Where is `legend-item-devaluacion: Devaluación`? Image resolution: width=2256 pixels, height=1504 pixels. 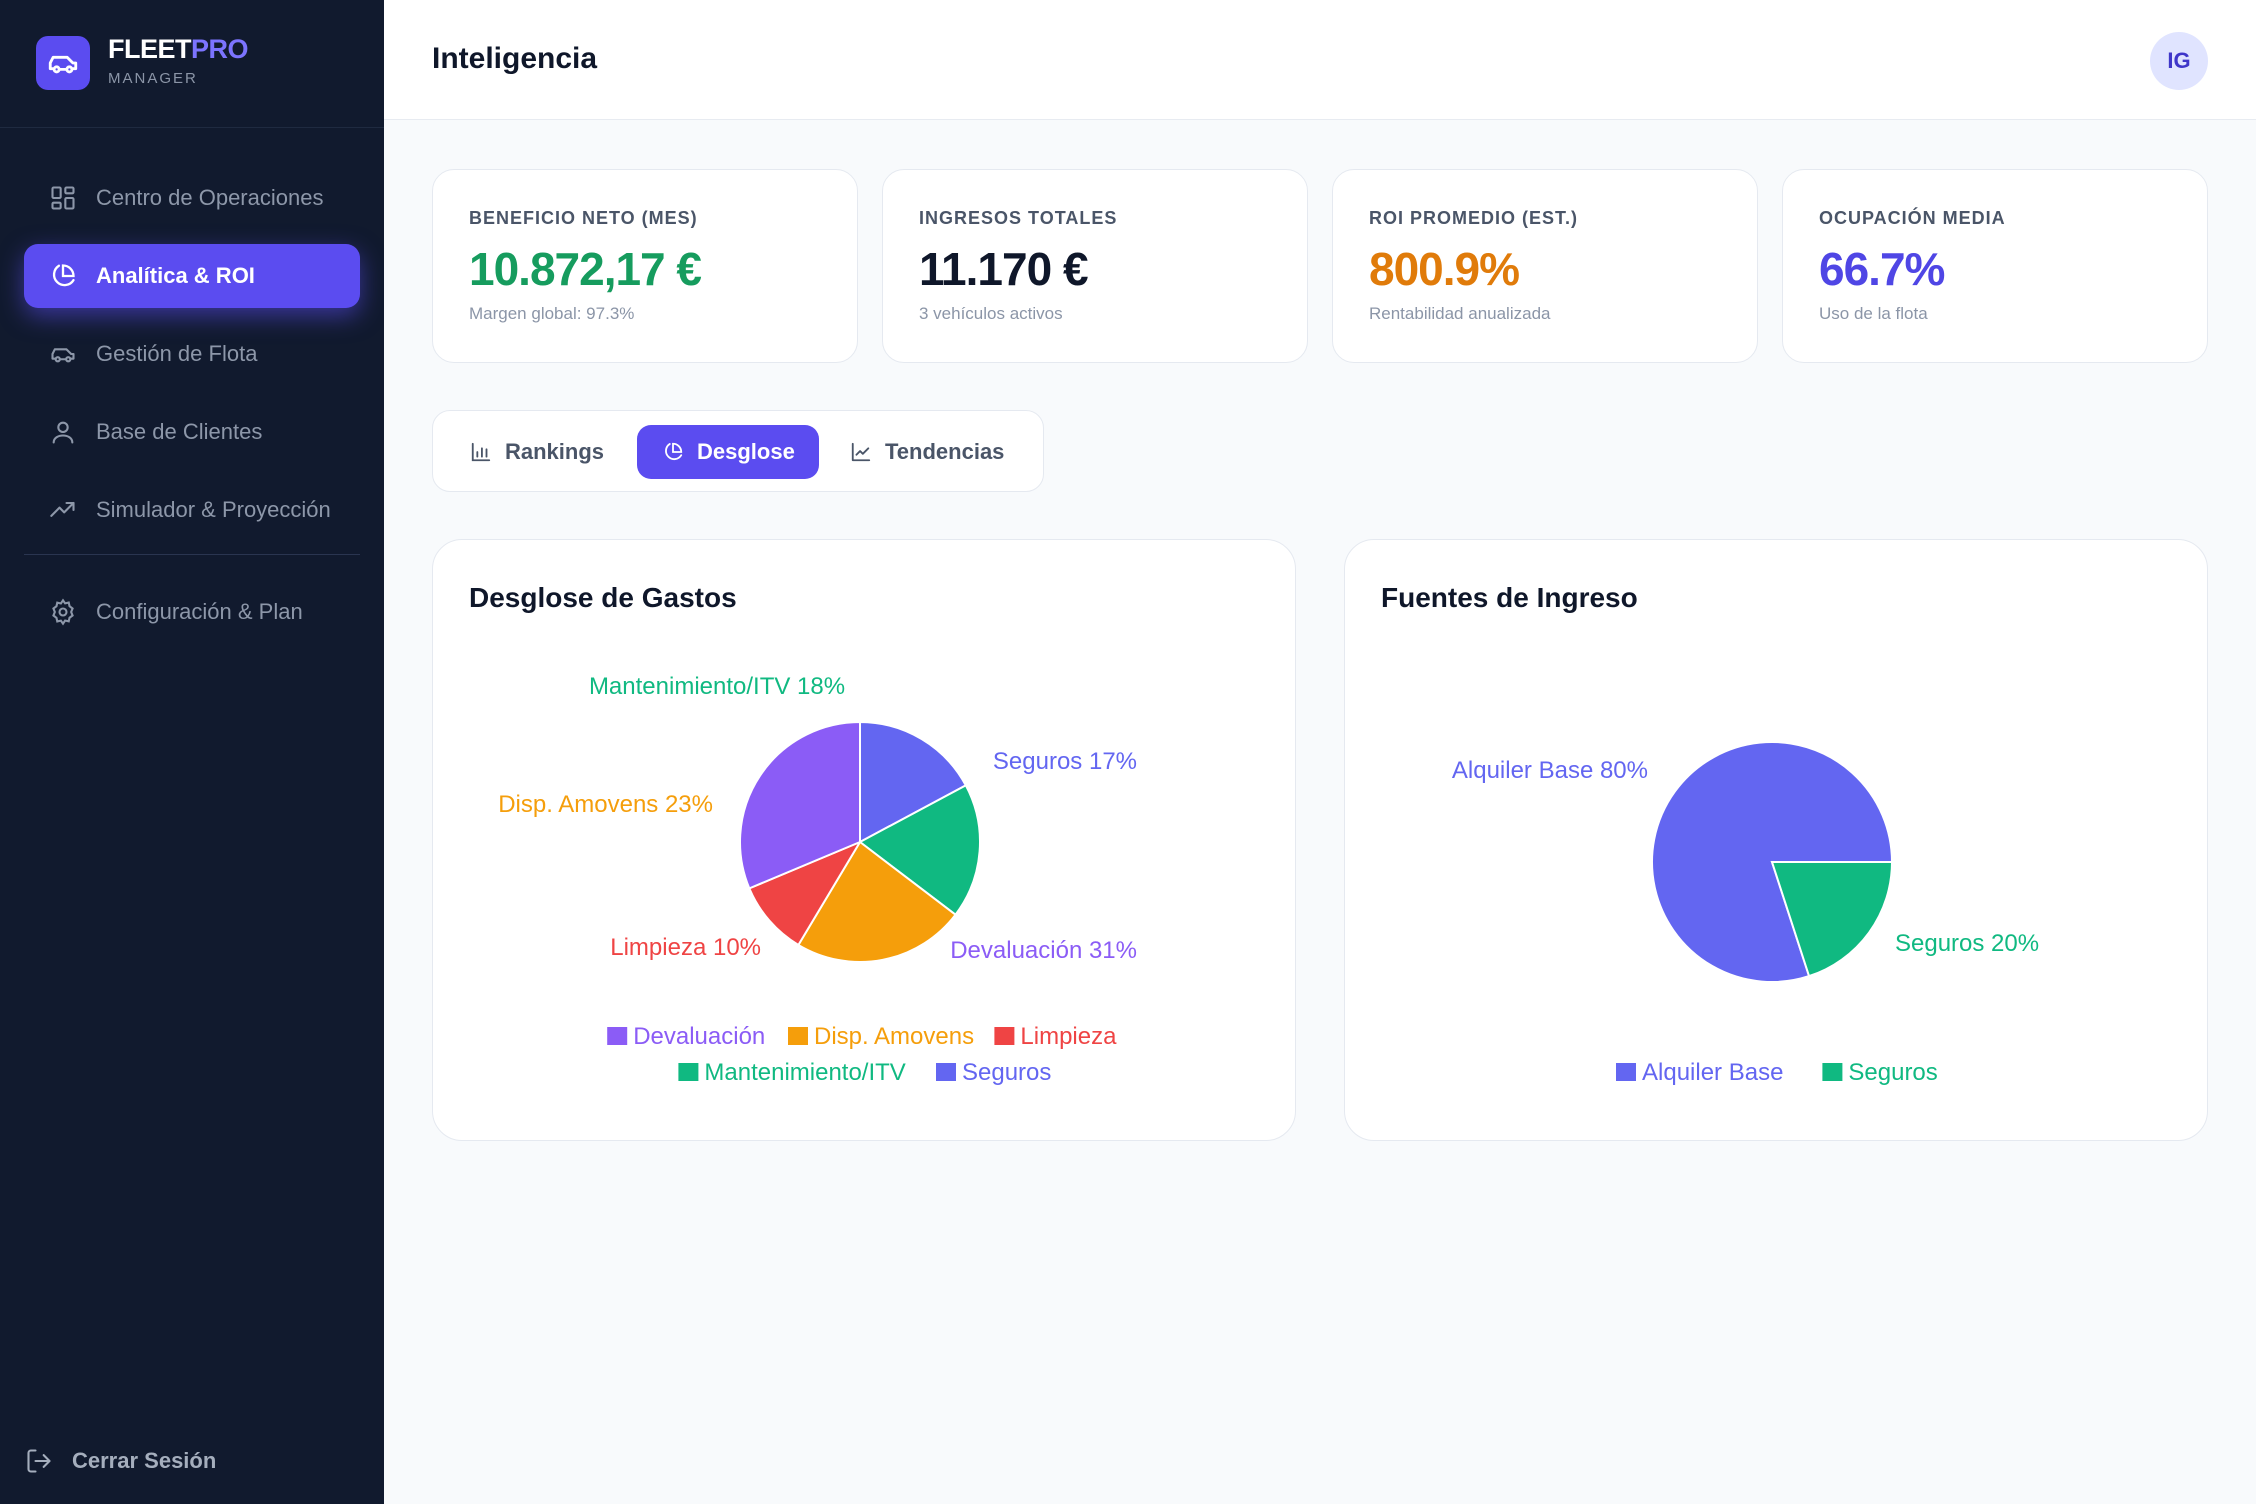 legend-item-devaluacion: Devaluación is located at coordinates (686, 1036).